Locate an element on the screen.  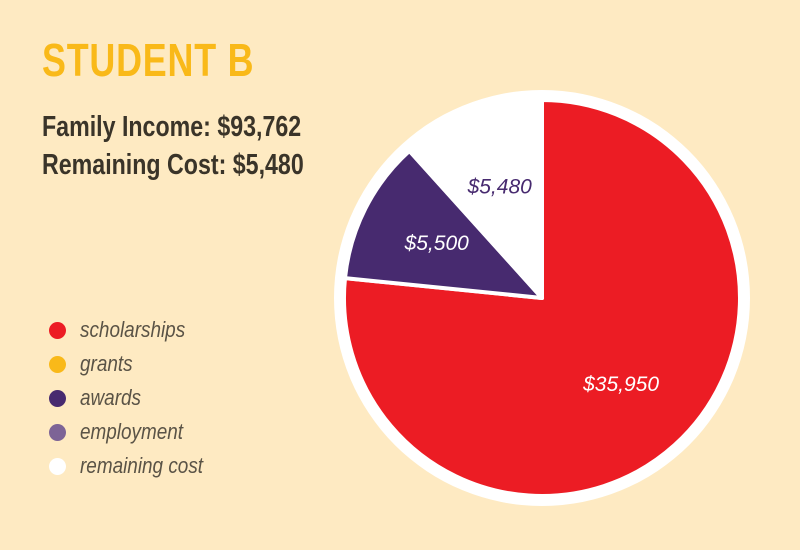
legend-item-remaining-cost: remaining cost is located at coordinates (136, 466).